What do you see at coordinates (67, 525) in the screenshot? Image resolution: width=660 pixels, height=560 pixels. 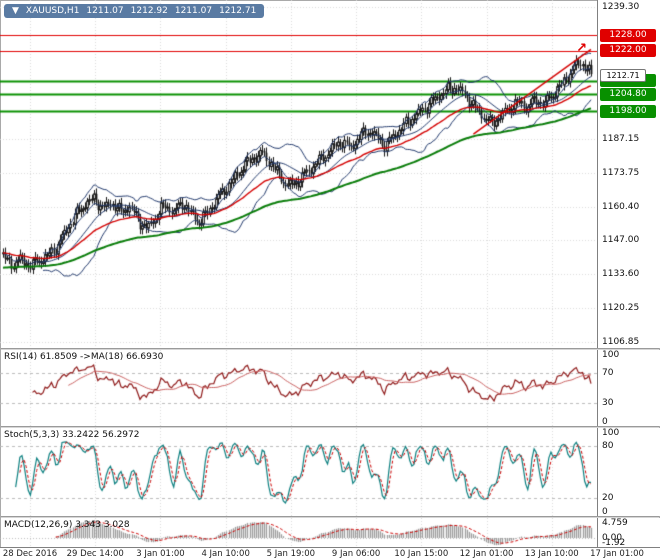 I see `macd-indicator-label: MACD(12,26,9) 3.343 3.028` at bounding box center [67, 525].